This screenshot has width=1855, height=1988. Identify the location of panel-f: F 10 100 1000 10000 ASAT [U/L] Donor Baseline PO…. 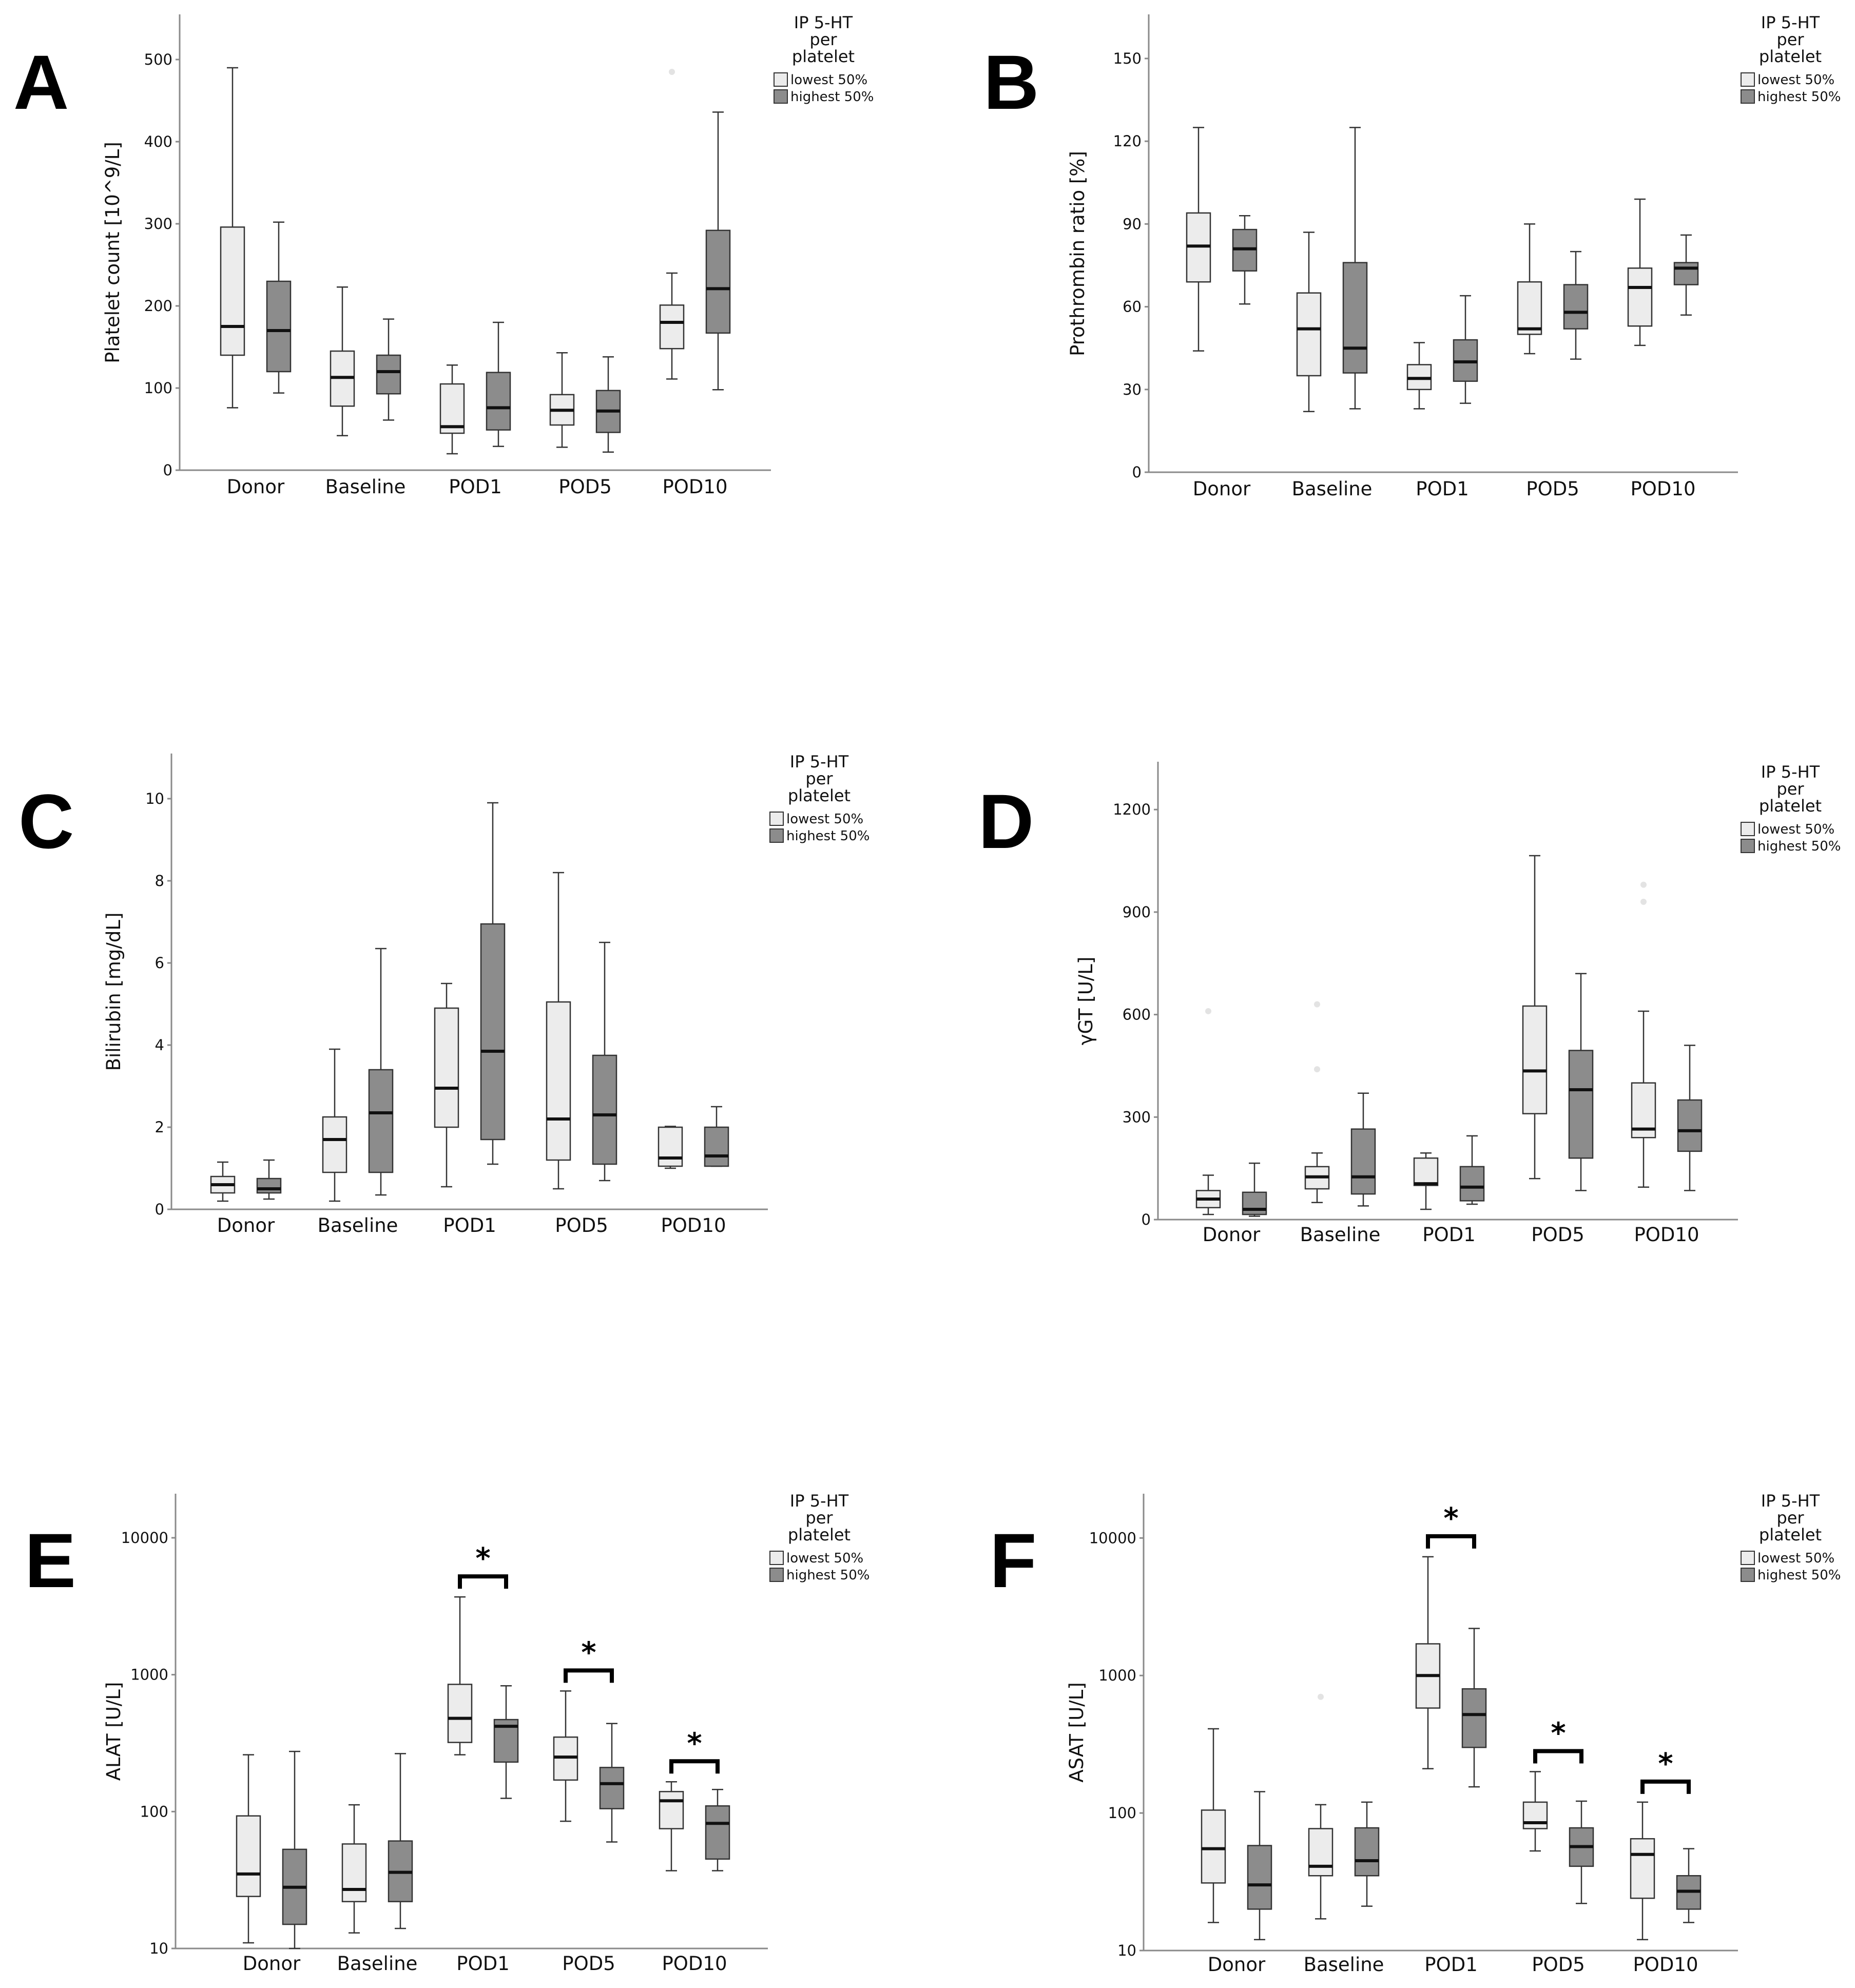
(1415, 1733).